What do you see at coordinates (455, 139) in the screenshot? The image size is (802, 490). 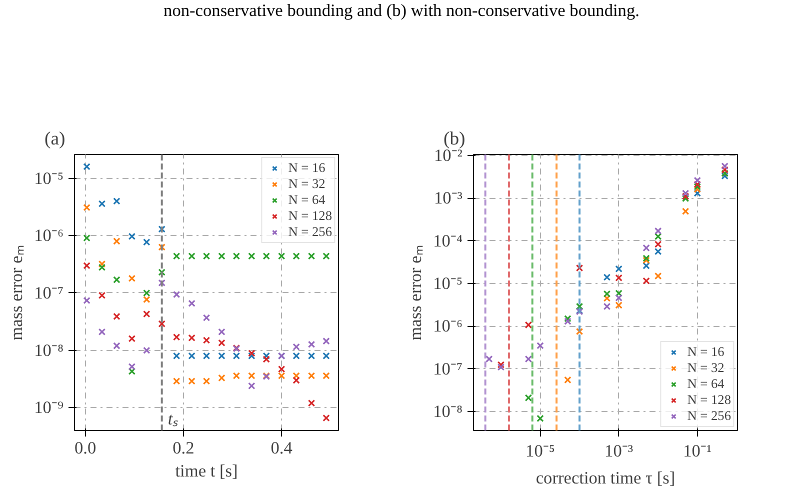 I see `chart-title: (b)` at bounding box center [455, 139].